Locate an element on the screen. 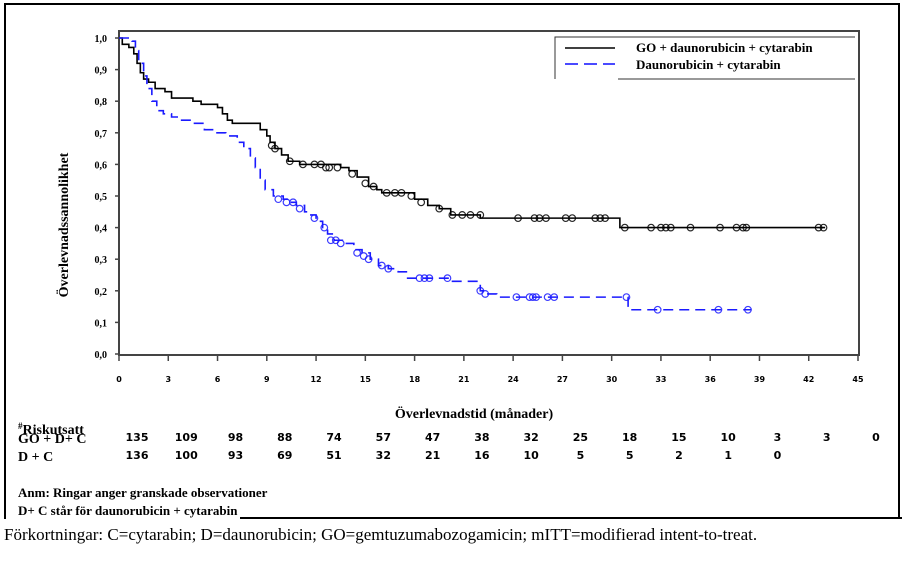  risk-value: 5 is located at coordinates (630, 455).